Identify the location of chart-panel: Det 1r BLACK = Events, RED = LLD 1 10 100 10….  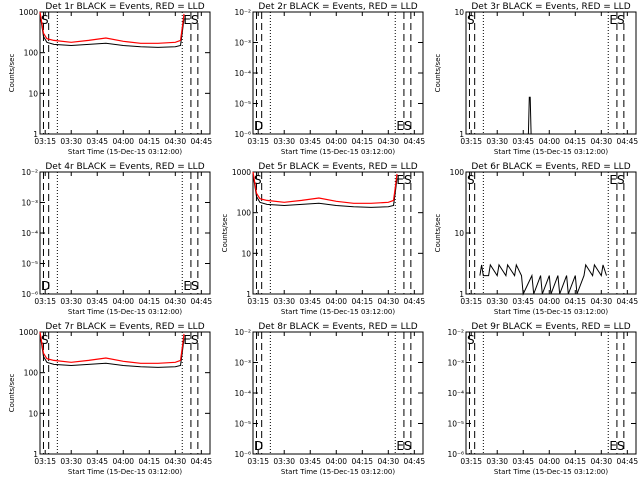
(110, 79).